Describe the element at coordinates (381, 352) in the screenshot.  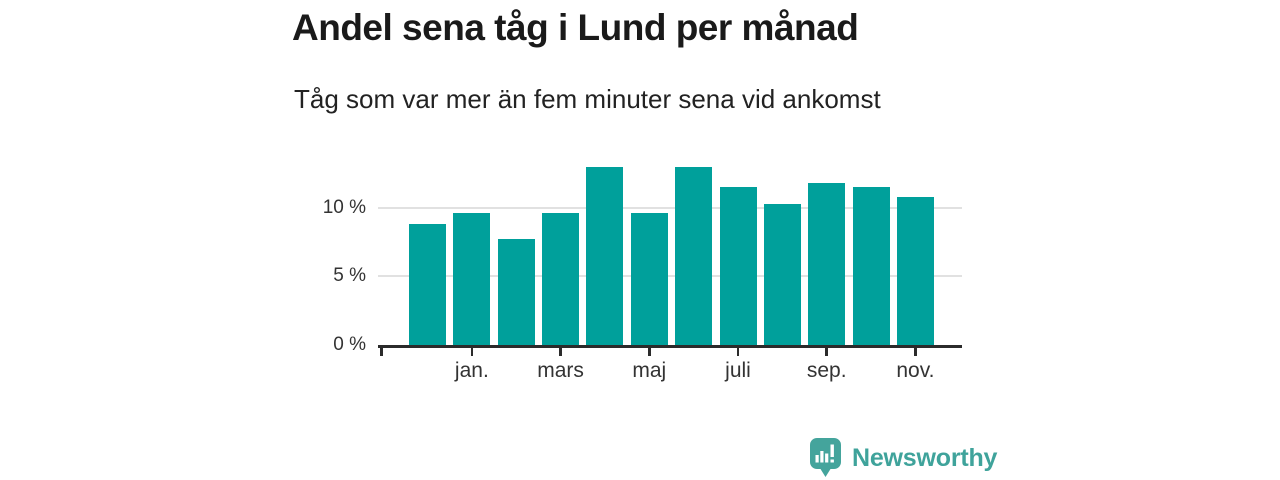
I see `x-axis-start-tick` at that location.